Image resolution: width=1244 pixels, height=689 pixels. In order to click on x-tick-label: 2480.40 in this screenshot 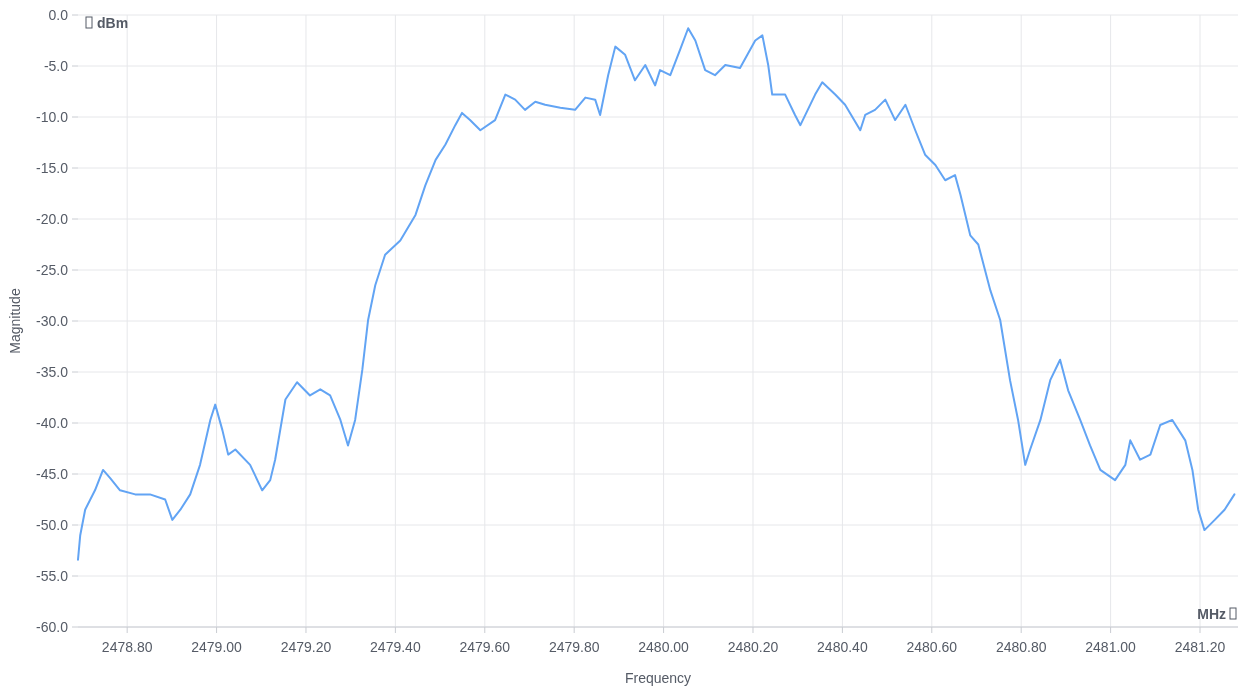, I will do `click(842, 647)`.